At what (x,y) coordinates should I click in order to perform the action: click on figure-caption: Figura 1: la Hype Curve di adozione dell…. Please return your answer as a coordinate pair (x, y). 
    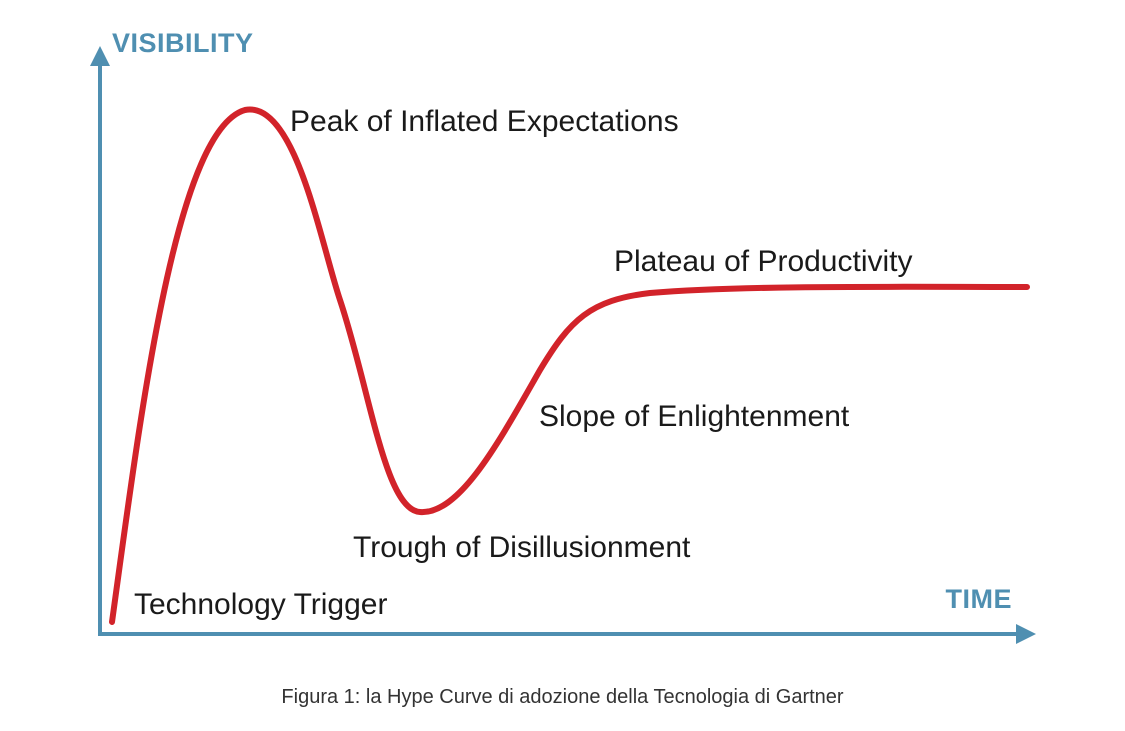
    Looking at the image, I should click on (562, 697).